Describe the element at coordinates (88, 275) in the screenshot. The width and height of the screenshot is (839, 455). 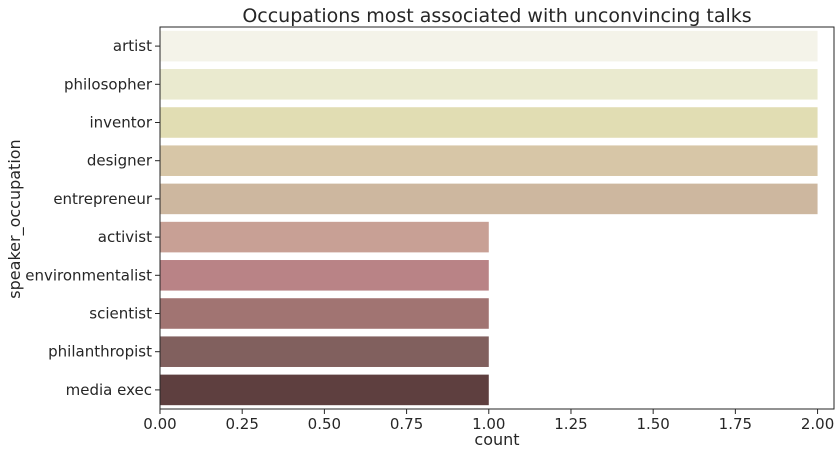
I see `y-tick-label: environmentalist` at that location.